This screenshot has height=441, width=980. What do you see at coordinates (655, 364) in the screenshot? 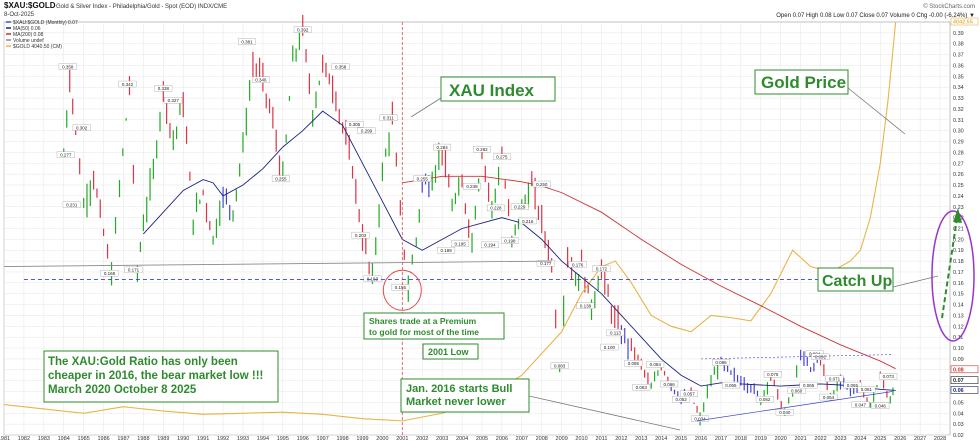
I see `value-label: 0.084` at bounding box center [655, 364].